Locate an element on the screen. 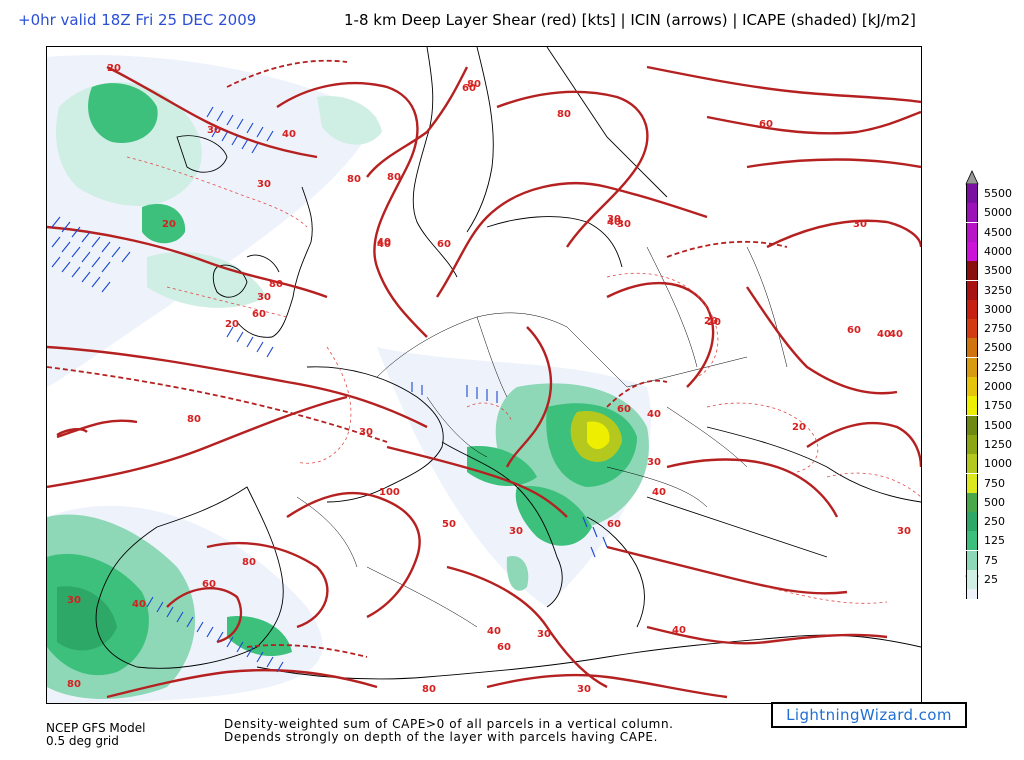 The height and width of the screenshot is (760, 1024). brand-box: LightningWizard.com is located at coordinates (869, 715).